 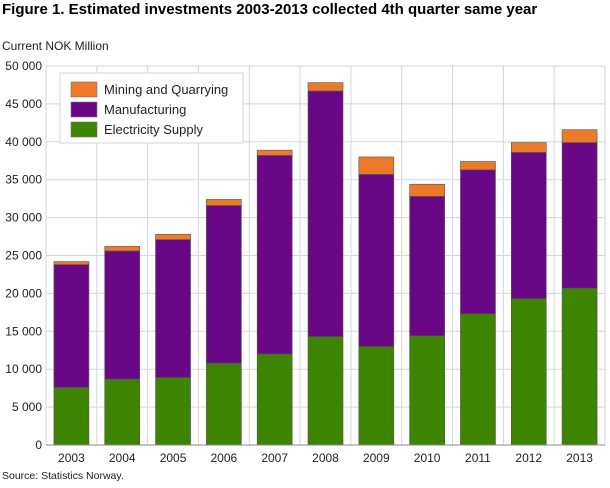 I want to click on bar-electricity-supply-2010, so click(x=427, y=390).